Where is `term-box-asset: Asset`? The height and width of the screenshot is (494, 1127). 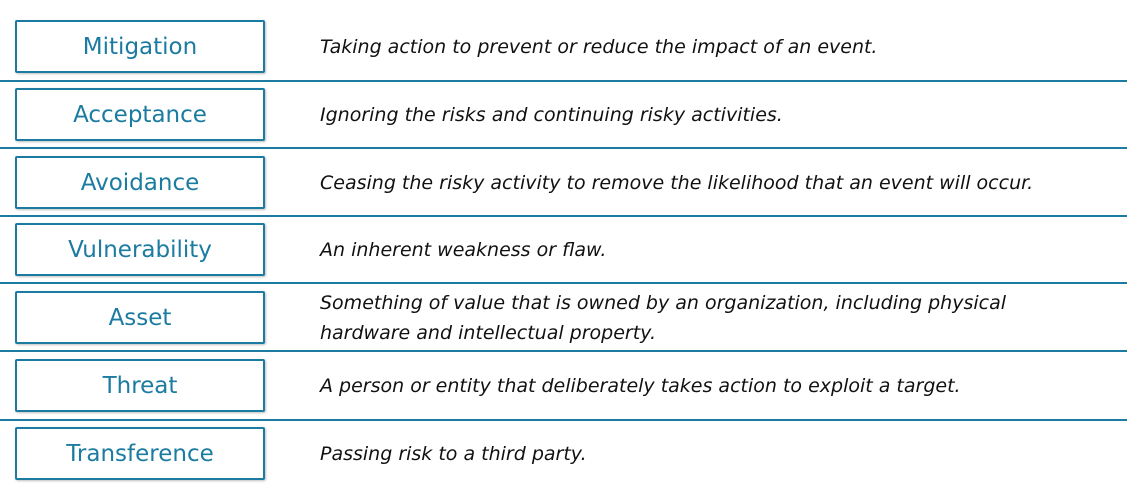 term-box-asset: Asset is located at coordinates (140, 317).